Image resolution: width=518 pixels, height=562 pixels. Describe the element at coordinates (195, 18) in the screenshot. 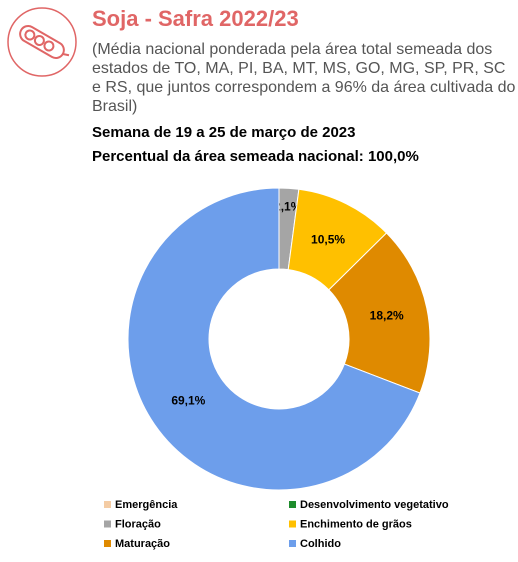

I see `chart-title: Soja - Safra 2022/23` at that location.